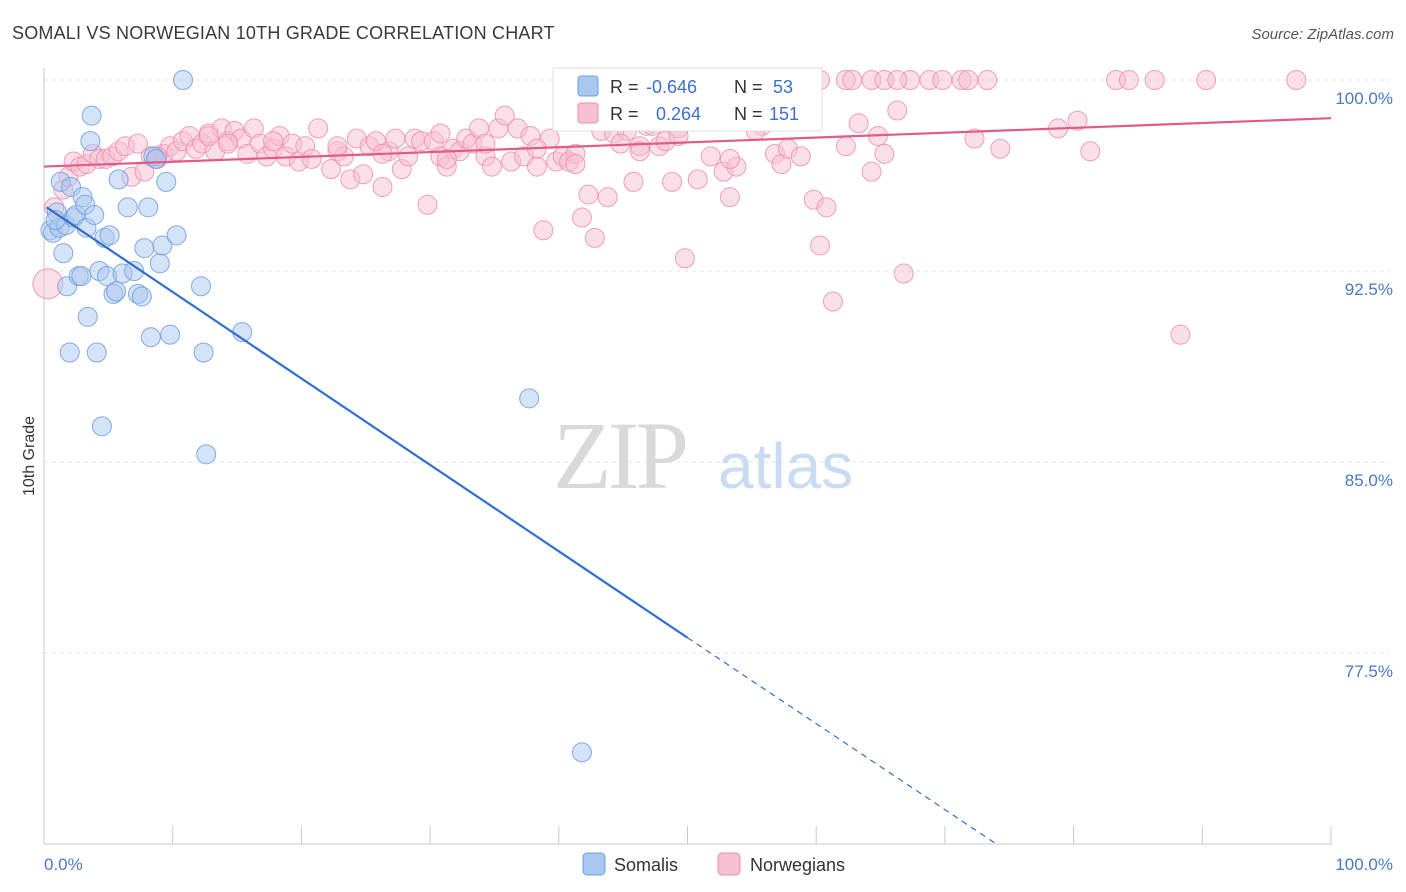  I want to click on stats-r-label-norwegians: R =, so click(624, 114).